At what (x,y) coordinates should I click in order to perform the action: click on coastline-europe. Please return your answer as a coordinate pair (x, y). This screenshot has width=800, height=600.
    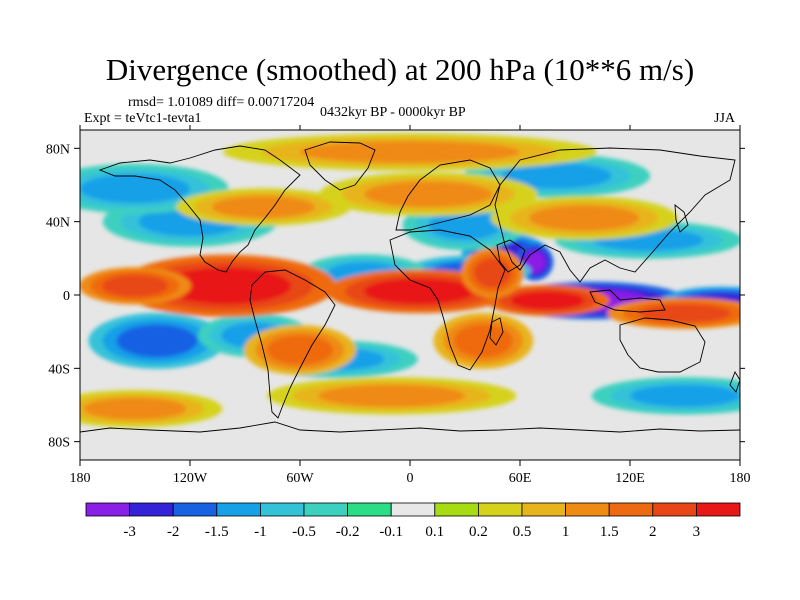
    Looking at the image, I should click on (448, 195).